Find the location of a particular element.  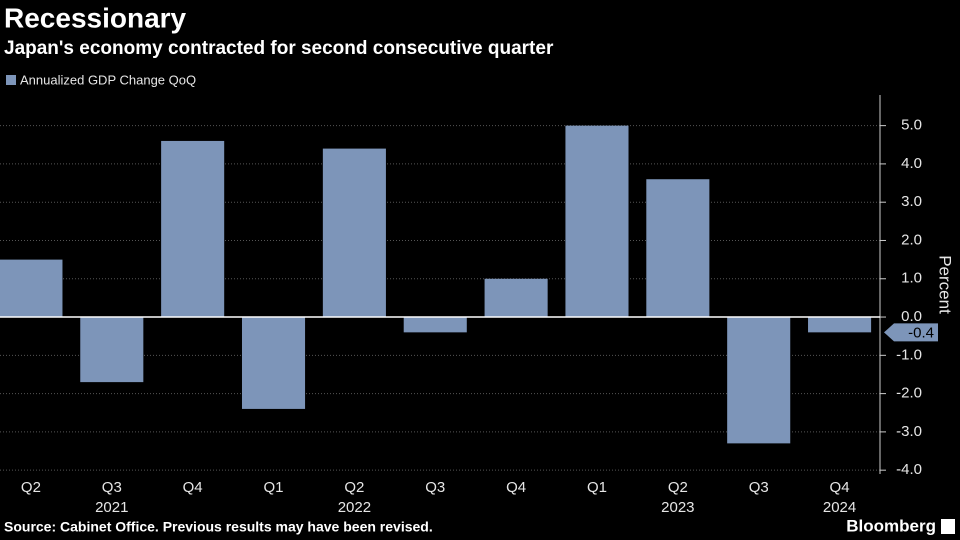

year-label: 2021 is located at coordinates (111, 507).